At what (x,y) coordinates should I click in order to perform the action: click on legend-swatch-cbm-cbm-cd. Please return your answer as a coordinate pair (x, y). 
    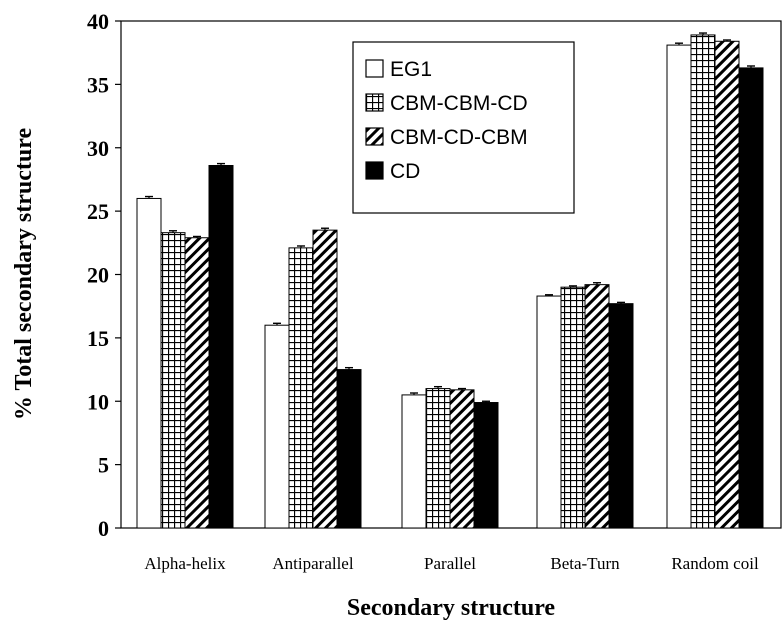
    Looking at the image, I should click on (374, 102).